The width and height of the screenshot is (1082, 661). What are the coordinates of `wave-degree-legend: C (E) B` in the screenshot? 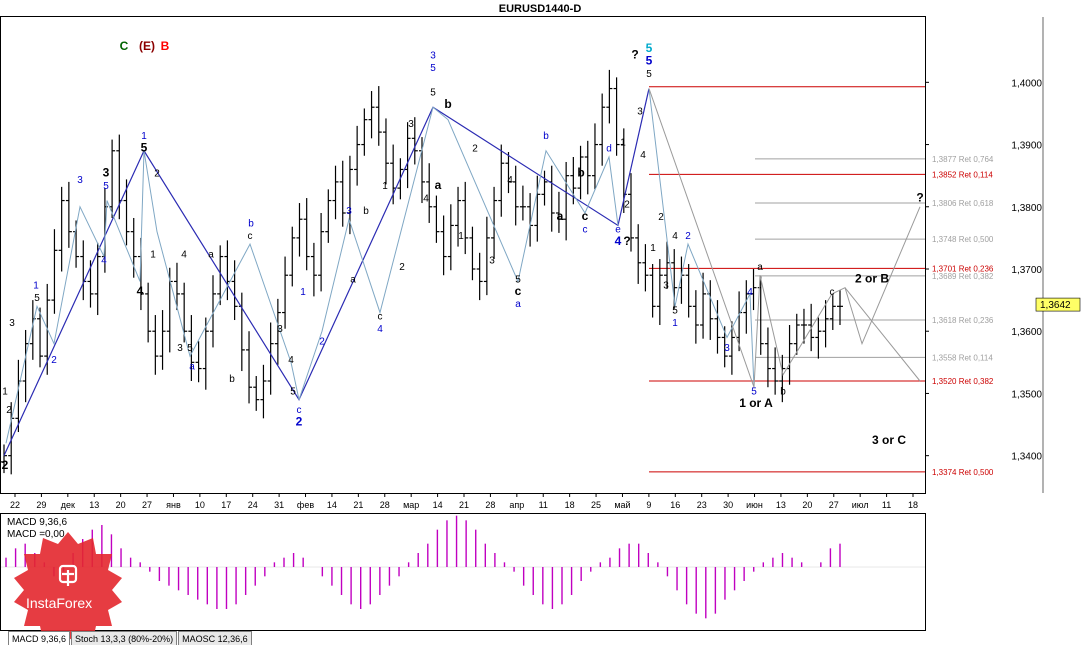 It's located at (145, 46).